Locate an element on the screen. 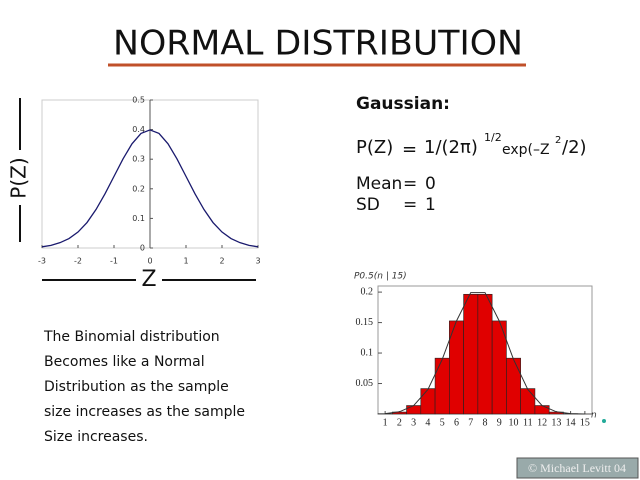 This screenshot has height=480, width=640. x-tick-label: 4 is located at coordinates (427, 422).